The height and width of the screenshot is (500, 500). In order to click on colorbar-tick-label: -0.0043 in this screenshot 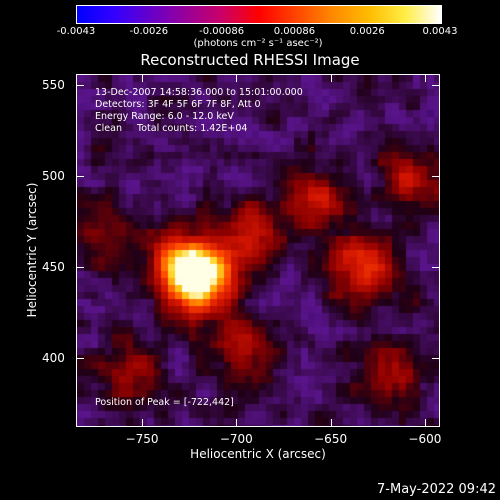, I will do `click(76, 31)`.